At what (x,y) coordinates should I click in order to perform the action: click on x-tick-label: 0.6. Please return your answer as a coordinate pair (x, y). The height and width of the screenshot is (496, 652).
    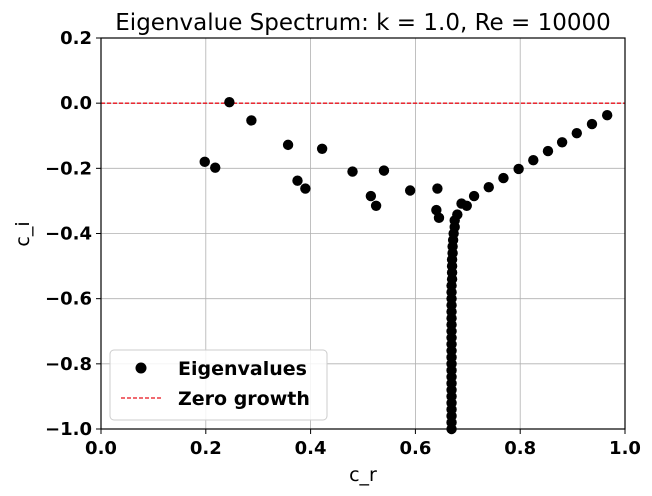
    Looking at the image, I should click on (415, 448).